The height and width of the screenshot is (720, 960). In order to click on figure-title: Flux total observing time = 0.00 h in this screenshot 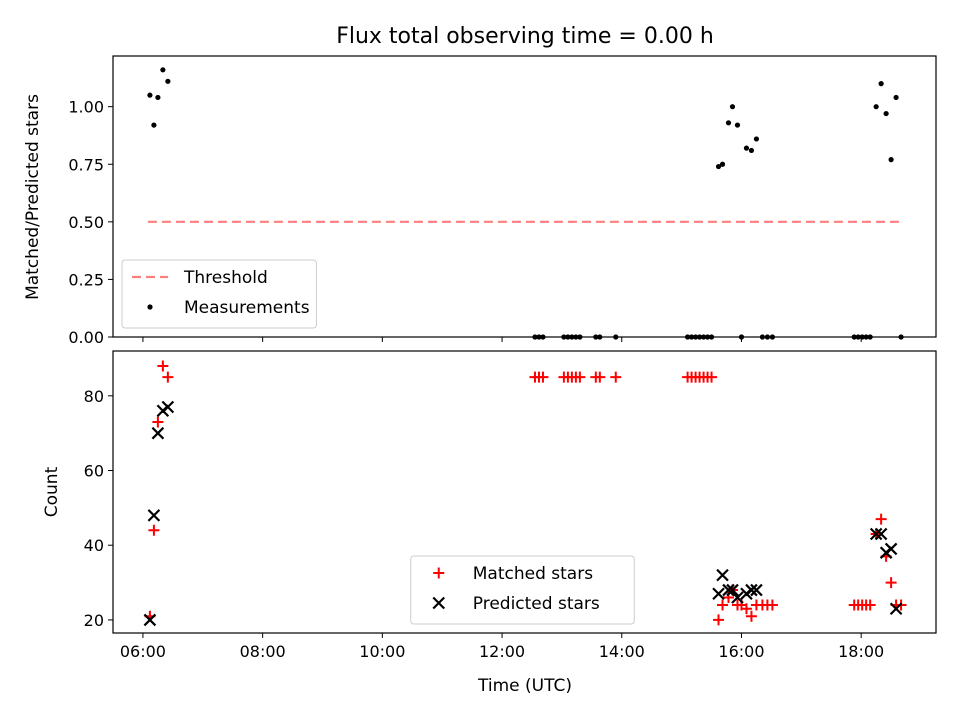, I will do `click(525, 36)`.